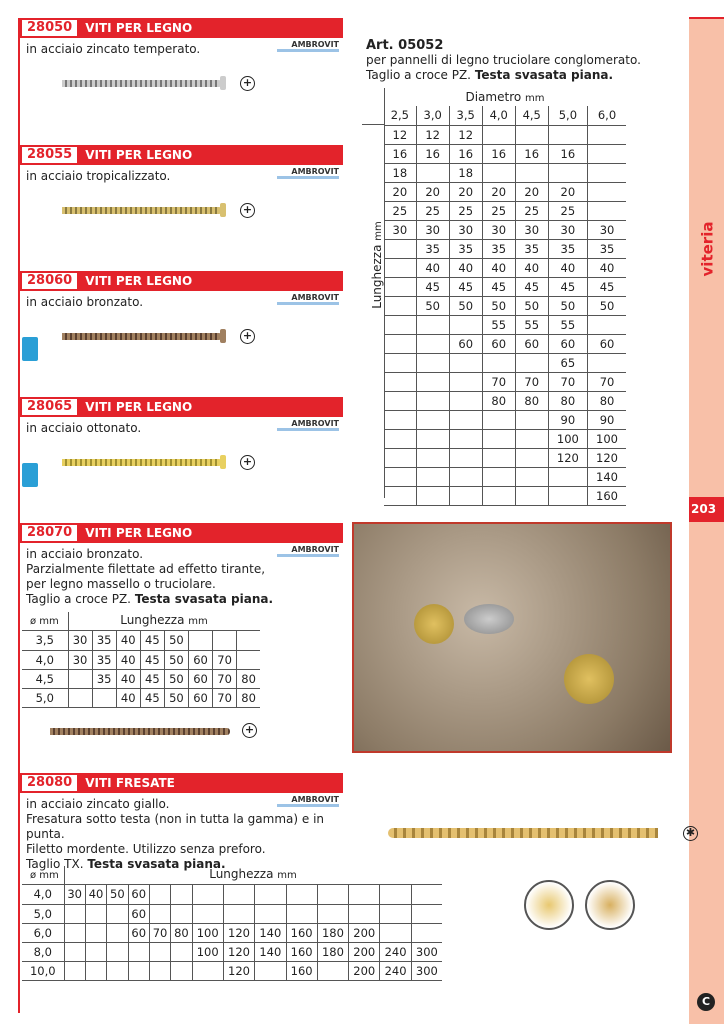  I want to click on col-header: 4,0, so click(498, 116).